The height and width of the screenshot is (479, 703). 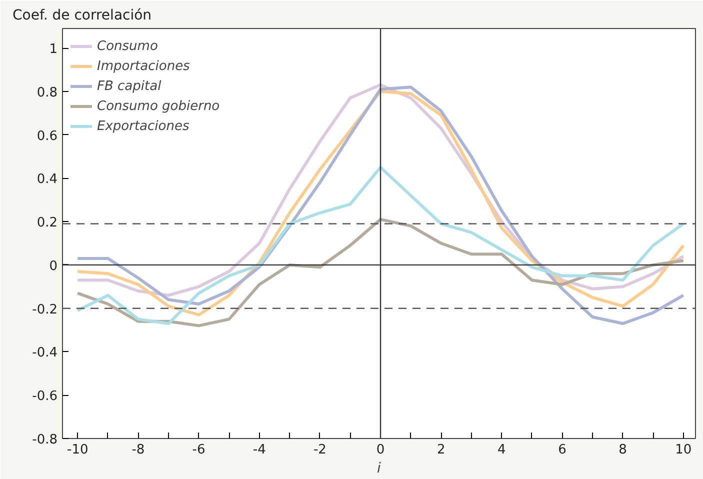 I want to click on x-tick-label: 6, so click(x=562, y=450).